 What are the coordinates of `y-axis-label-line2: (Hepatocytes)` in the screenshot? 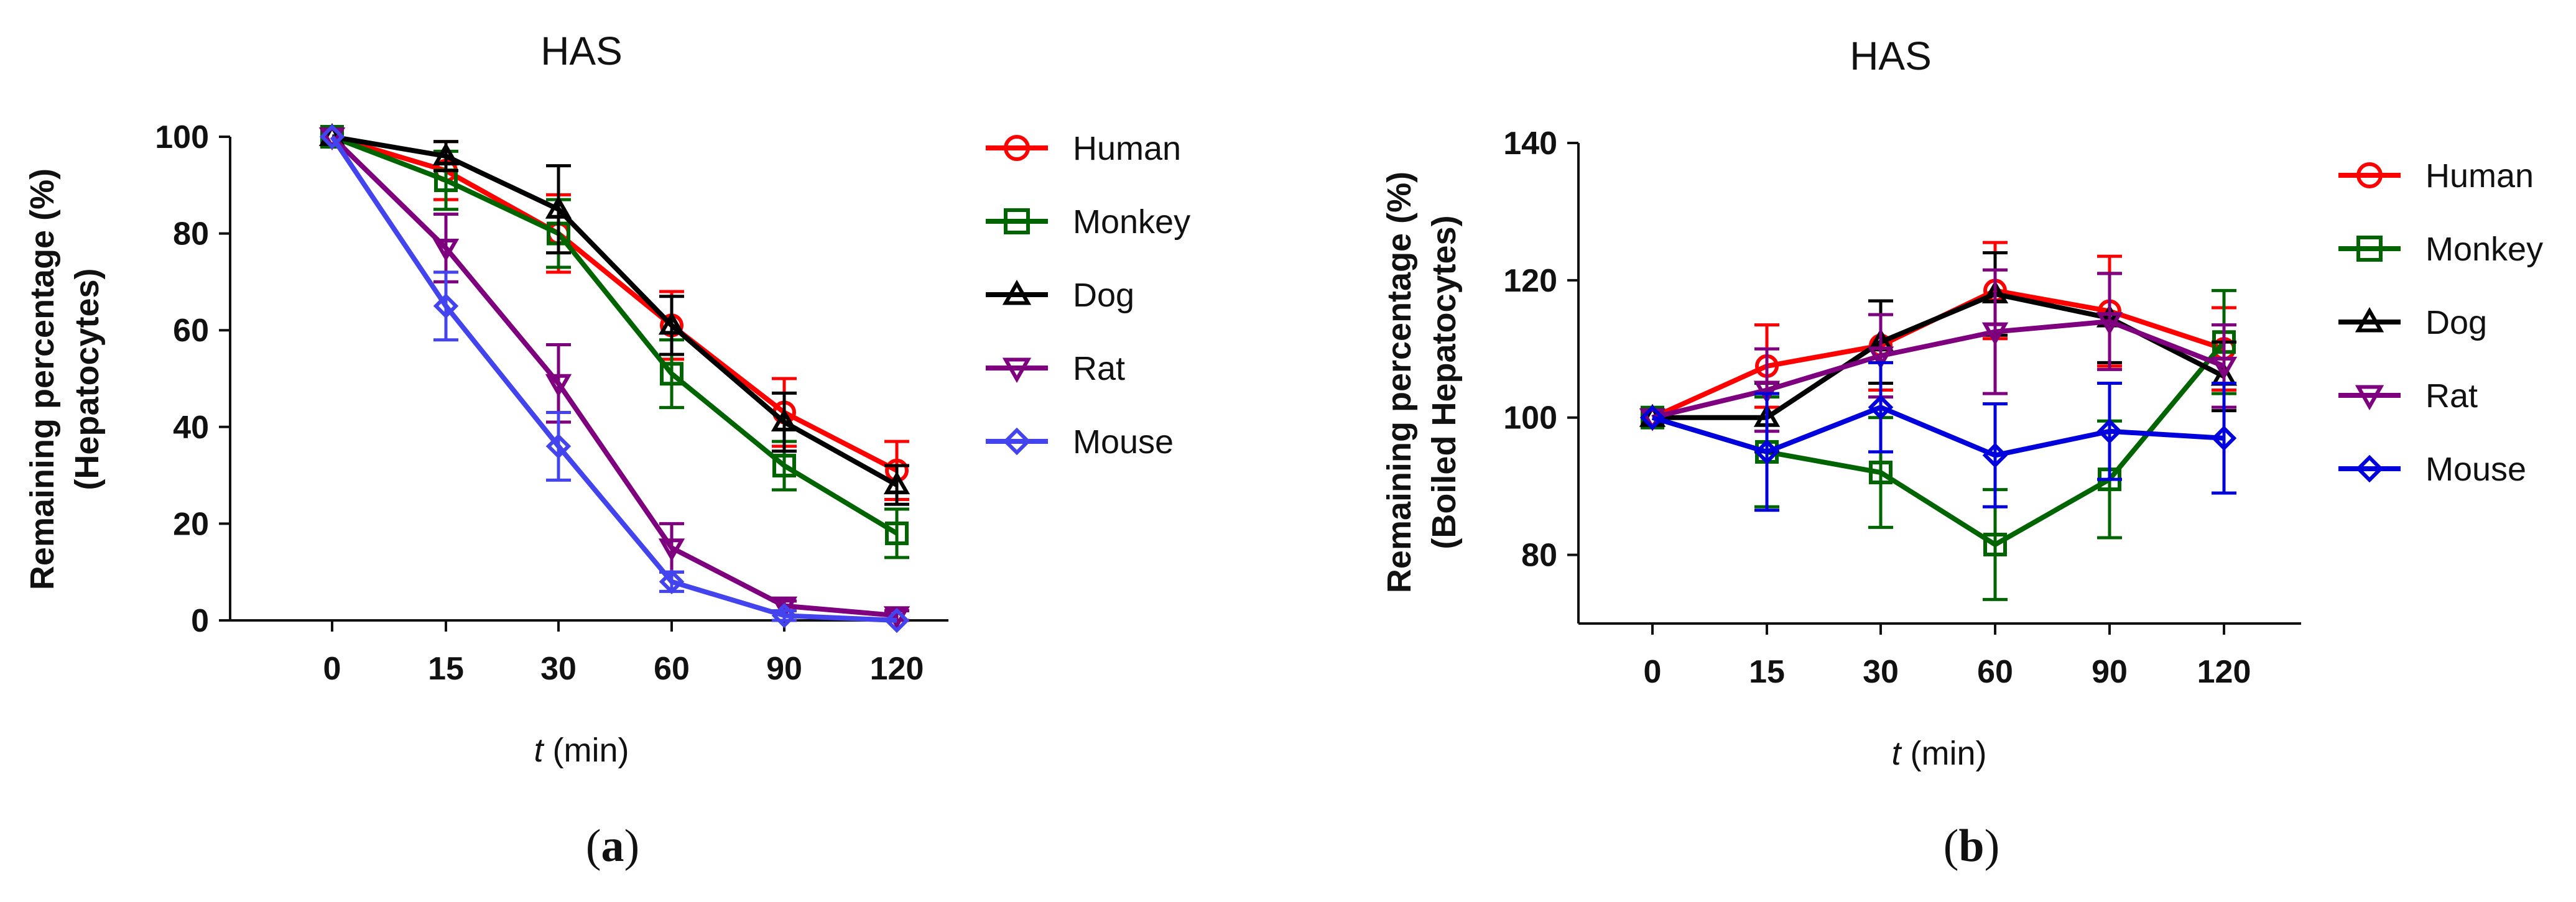 It's located at (87, 379).